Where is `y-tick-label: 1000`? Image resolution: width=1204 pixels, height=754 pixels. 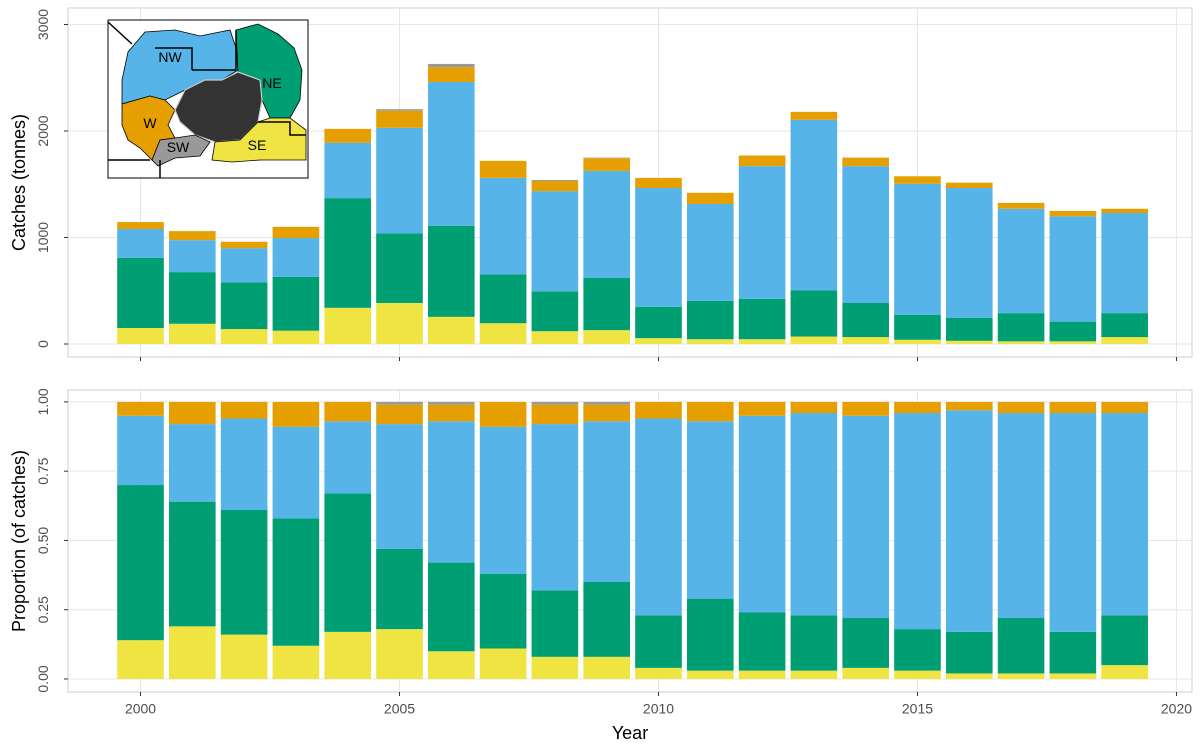
y-tick-label: 1000 is located at coordinates (43, 237).